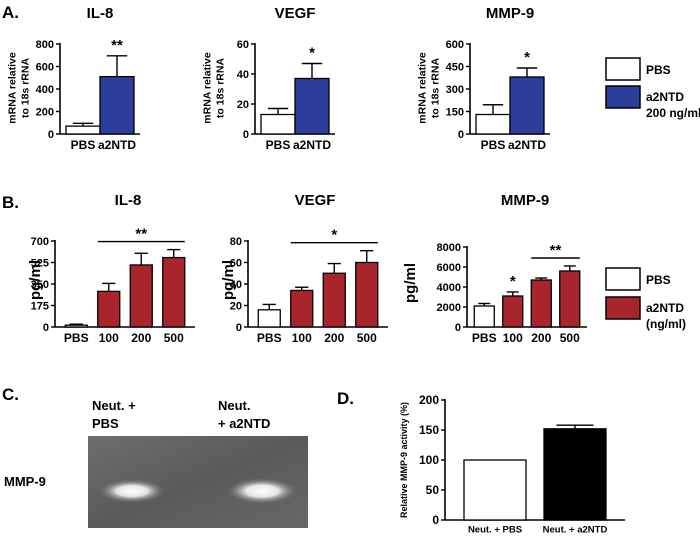 The height and width of the screenshot is (544, 700). Describe the element at coordinates (623, 97) in the screenshot. I see `legend-a-treat-swatch` at that location.